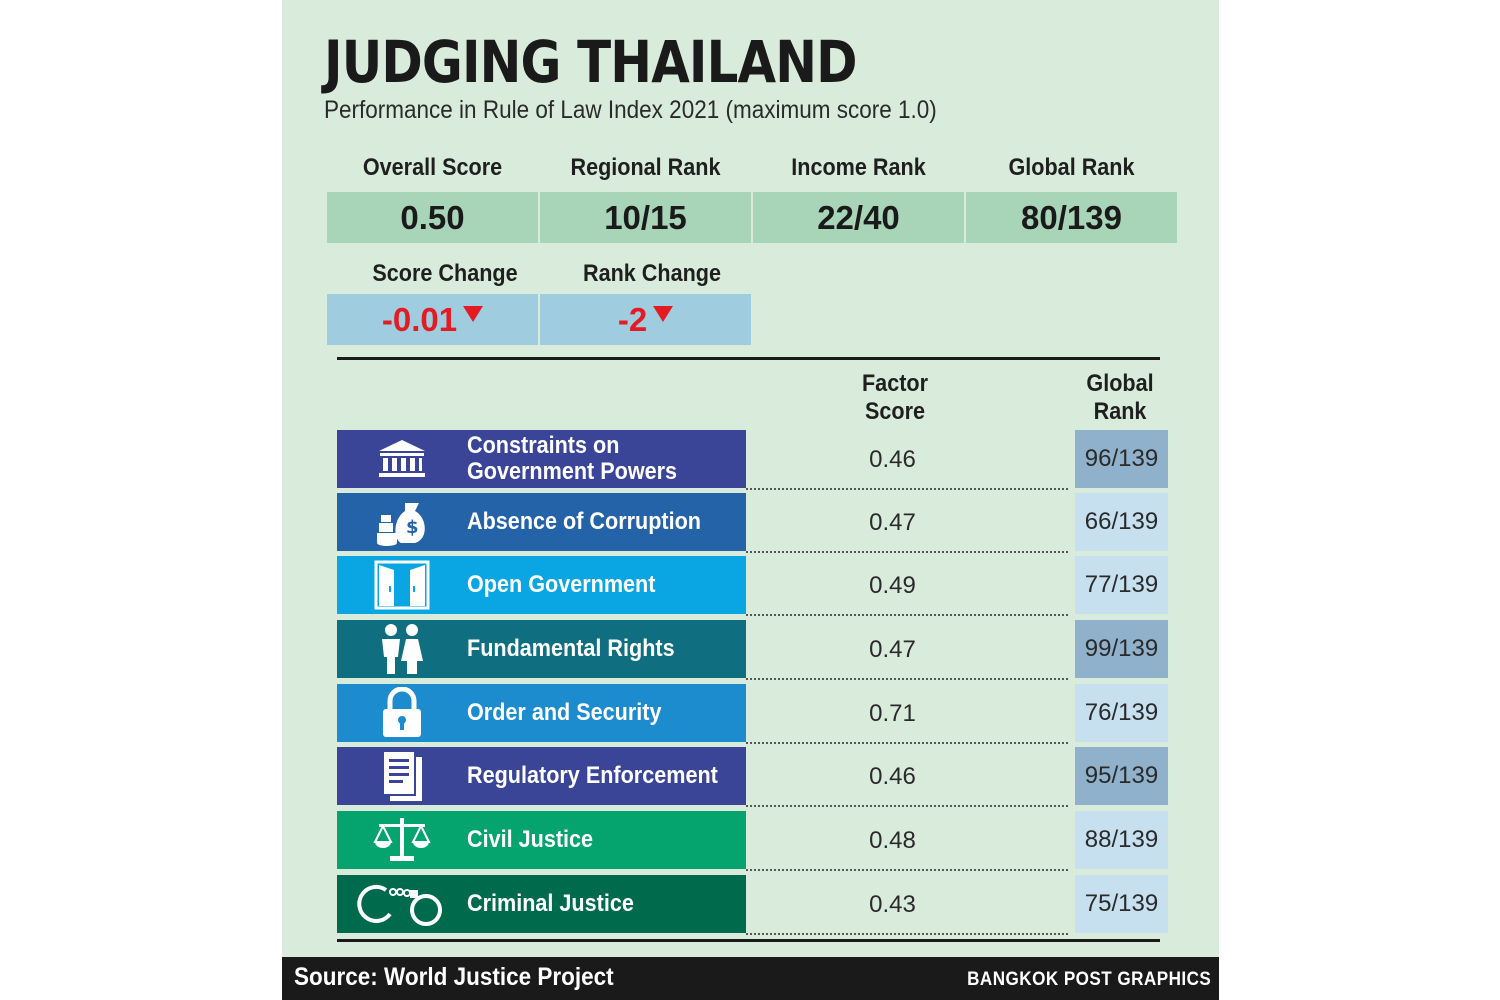 Image resolution: width=1500 pixels, height=1000 pixels. What do you see at coordinates (402, 522) in the screenshot?
I see `money-bag-icon: $` at bounding box center [402, 522].